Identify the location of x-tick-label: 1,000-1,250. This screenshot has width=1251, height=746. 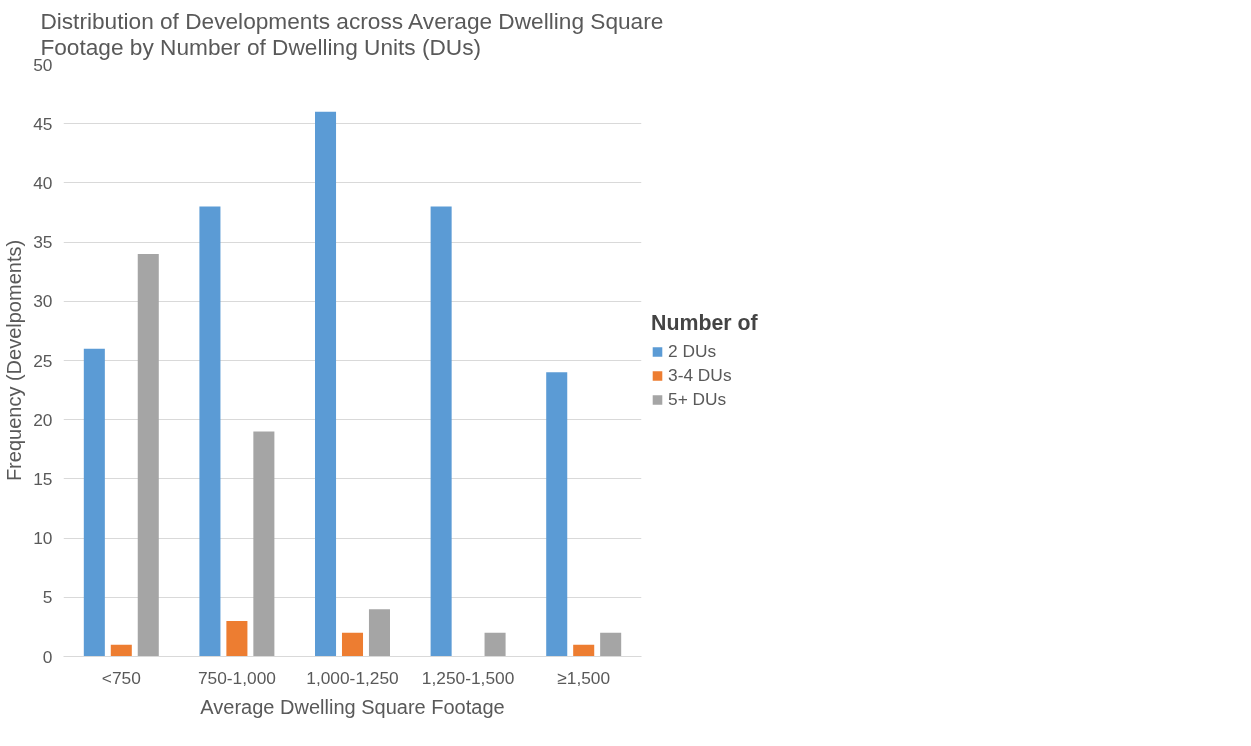
(352, 677).